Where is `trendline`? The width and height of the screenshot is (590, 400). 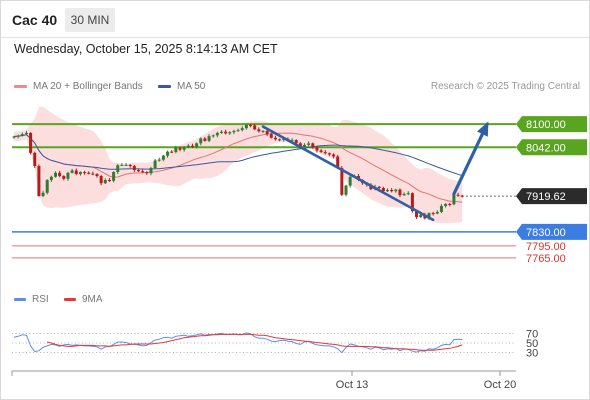 trendline is located at coordinates (348, 173).